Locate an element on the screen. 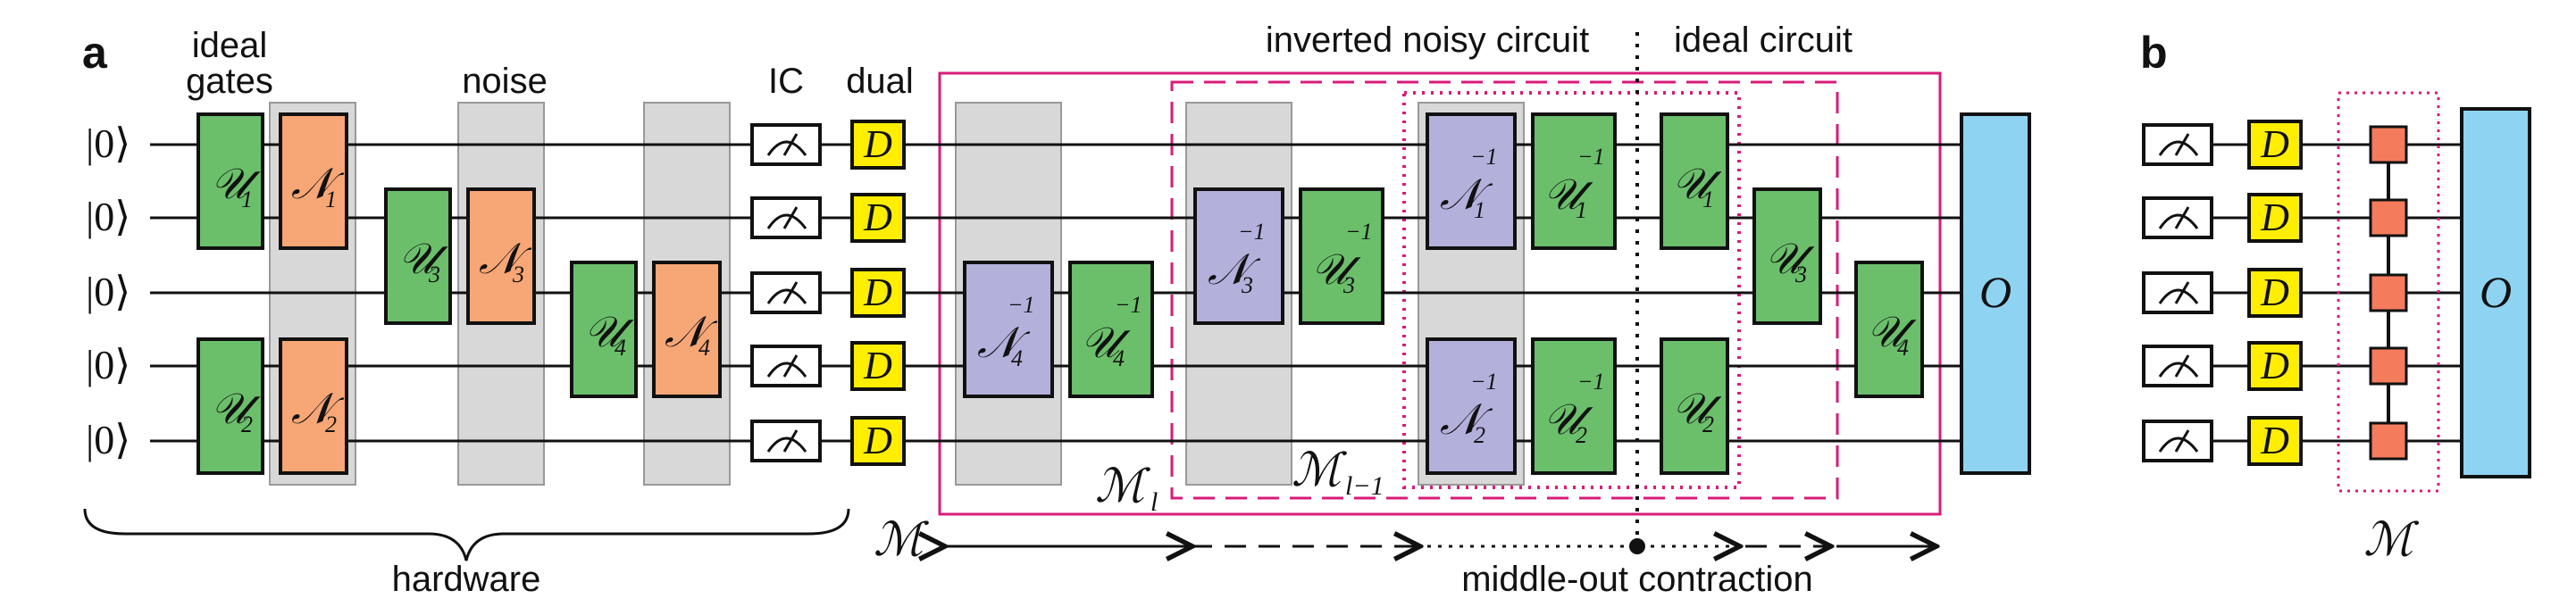 The image size is (2576, 607). header-ideal: ideal is located at coordinates (230, 45).